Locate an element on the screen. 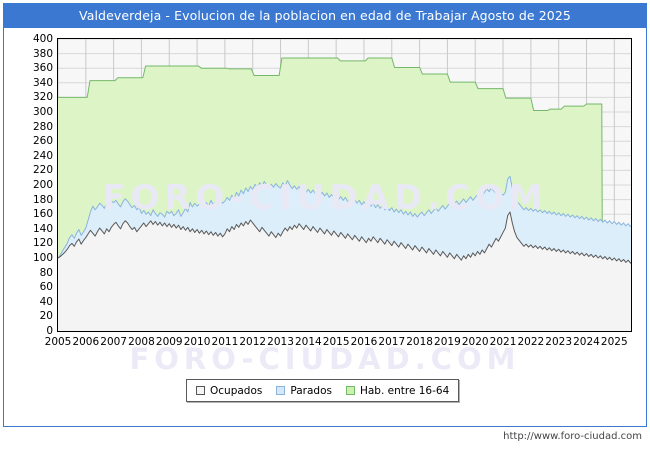 The width and height of the screenshot is (650, 450). x-axis-tick-label: 2019 is located at coordinates (447, 342).